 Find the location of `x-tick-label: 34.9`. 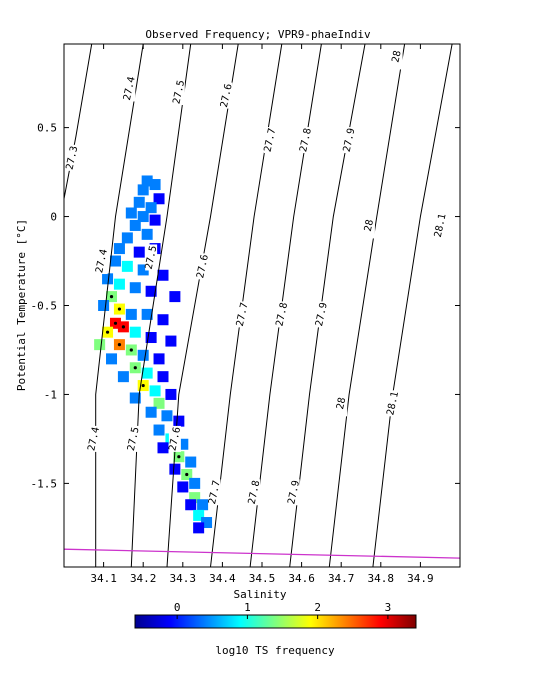

x-tick-label: 34.9 is located at coordinates (420, 578).